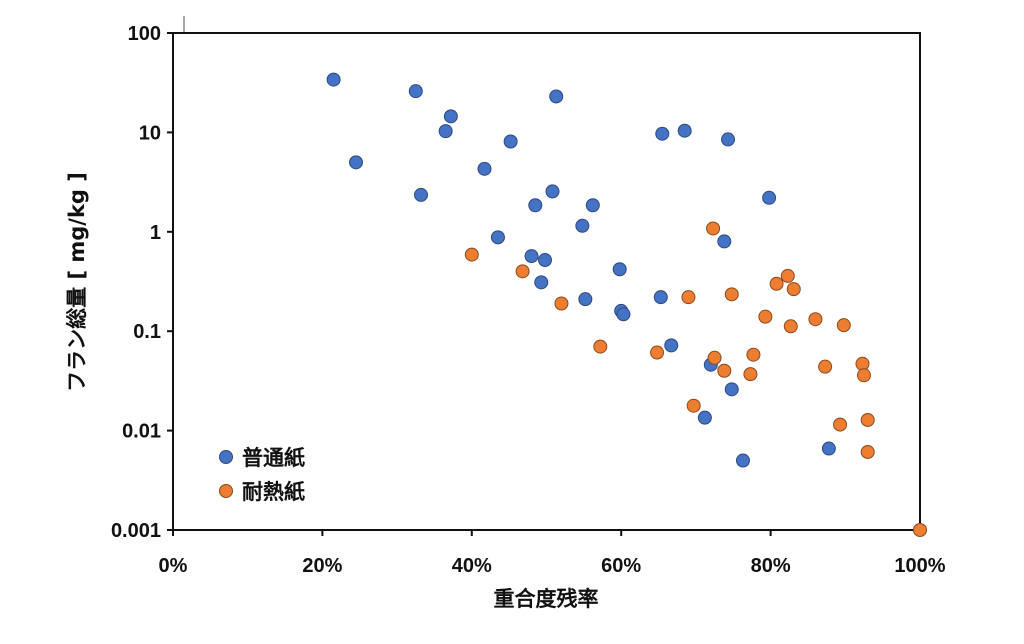  I want to click on y-tick-label: 0.1, so click(147, 332).